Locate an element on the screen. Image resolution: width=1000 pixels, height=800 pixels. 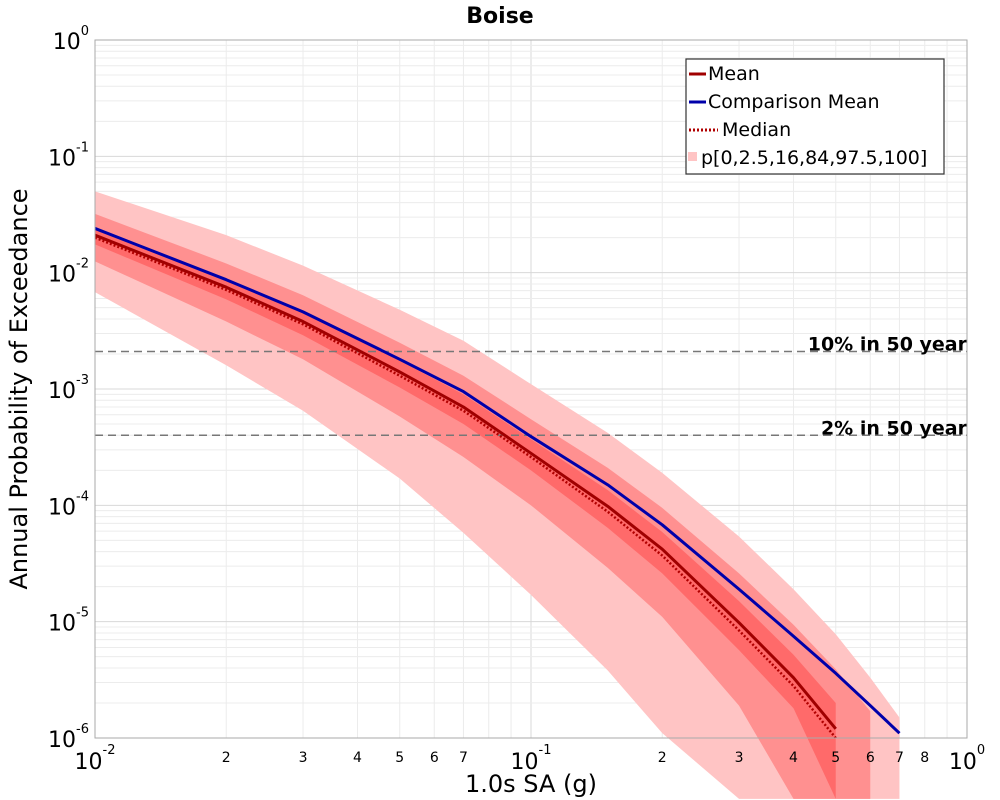
legend-swatch-percentiles is located at coordinates (692, 156).